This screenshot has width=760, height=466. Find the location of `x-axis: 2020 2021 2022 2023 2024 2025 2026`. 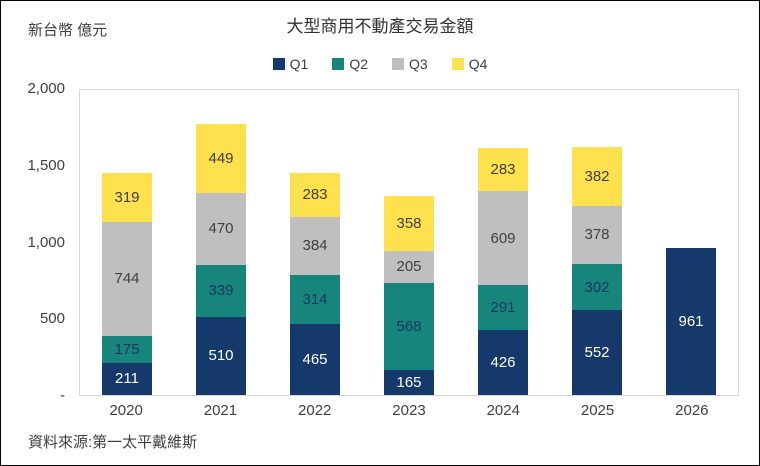

x-axis: 2020 2021 2022 2023 2024 2025 2026 is located at coordinates (409, 411).